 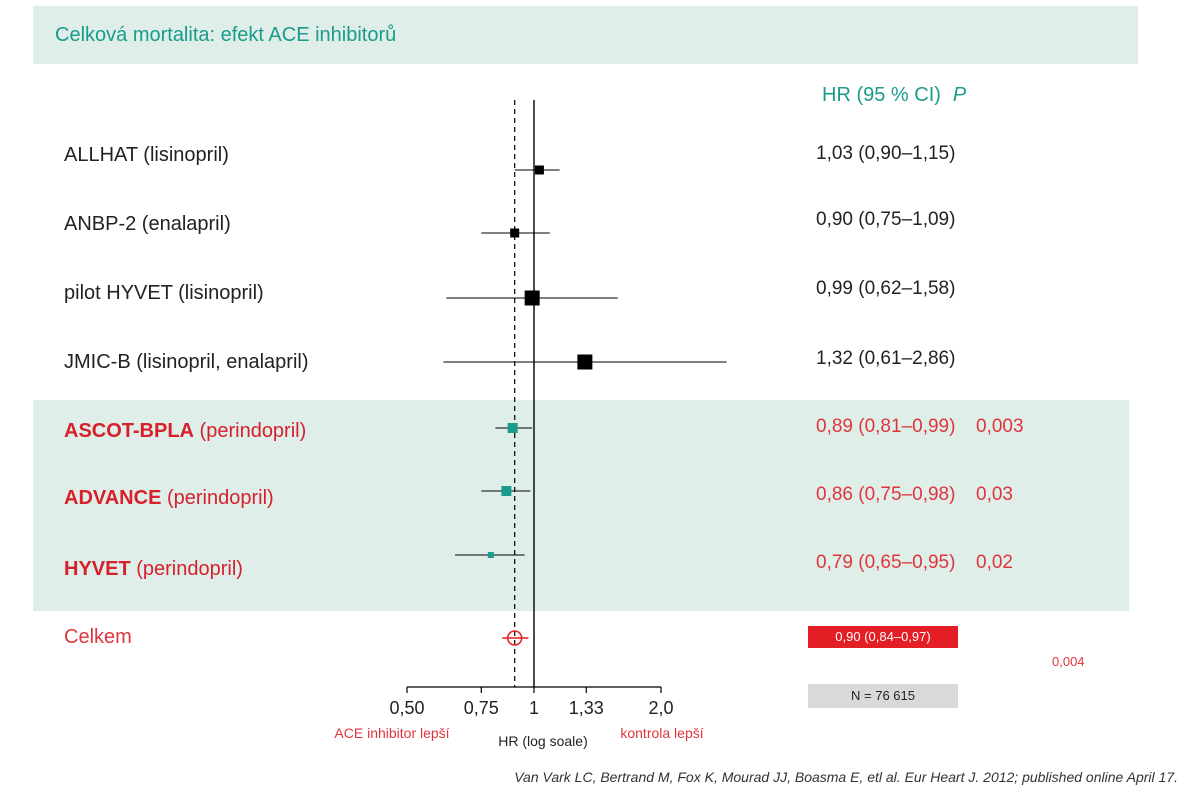 I want to click on favours-right-label: kontrola lepší, so click(x=661, y=733).